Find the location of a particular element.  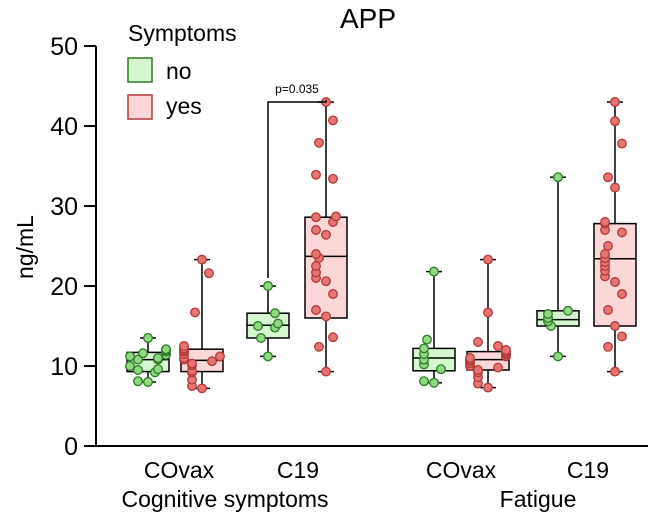

legend-swatch-yes is located at coordinates (140, 107).